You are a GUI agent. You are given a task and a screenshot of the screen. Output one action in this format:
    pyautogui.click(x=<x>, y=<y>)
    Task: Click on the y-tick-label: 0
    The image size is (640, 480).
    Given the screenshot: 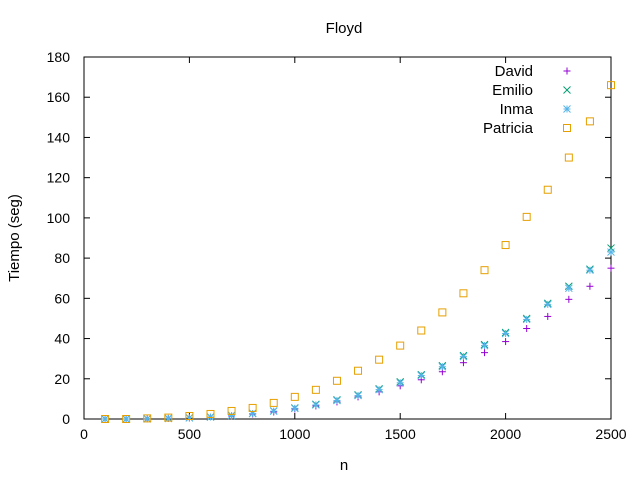 What is the action you would take?
    pyautogui.click(x=66, y=419)
    